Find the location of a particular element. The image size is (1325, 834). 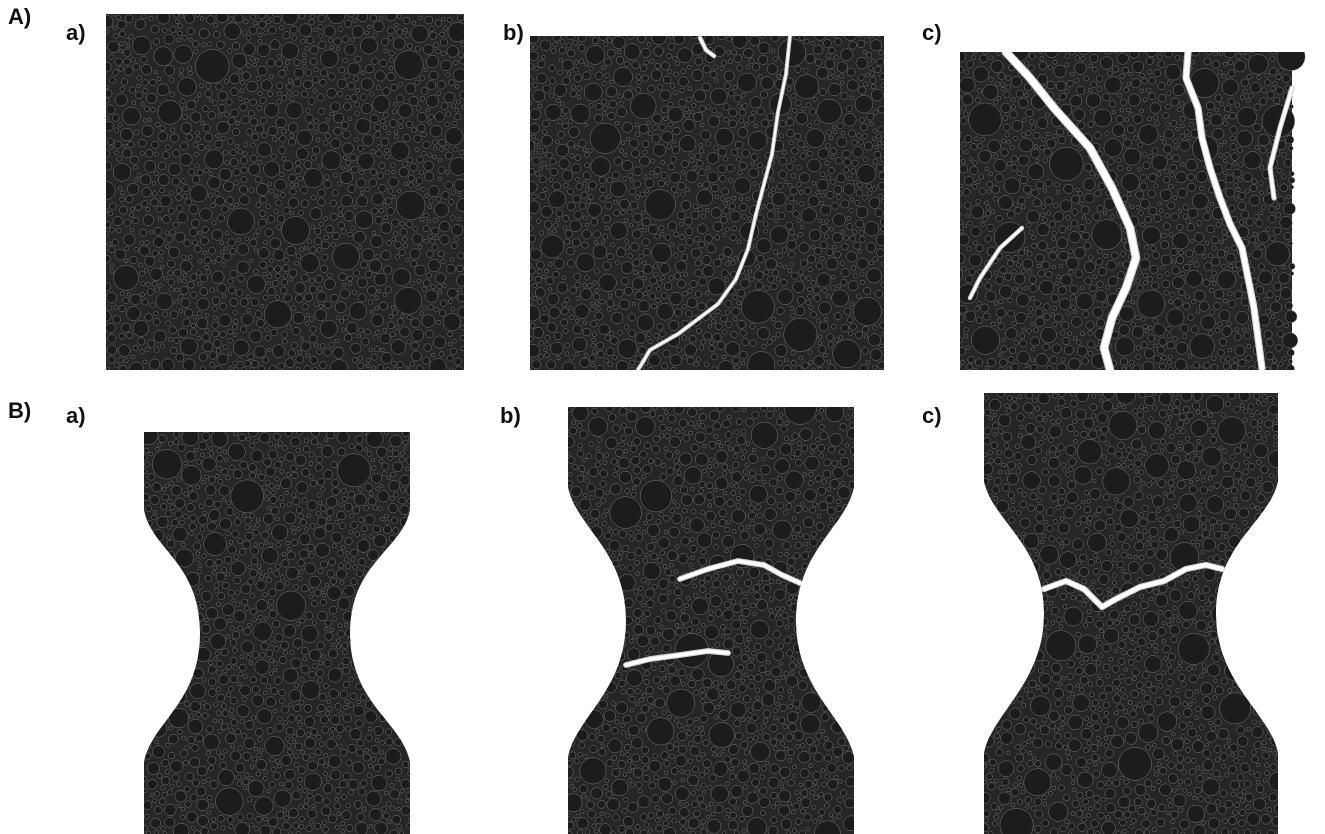

panel-label-b-a: a) is located at coordinates (76, 415).